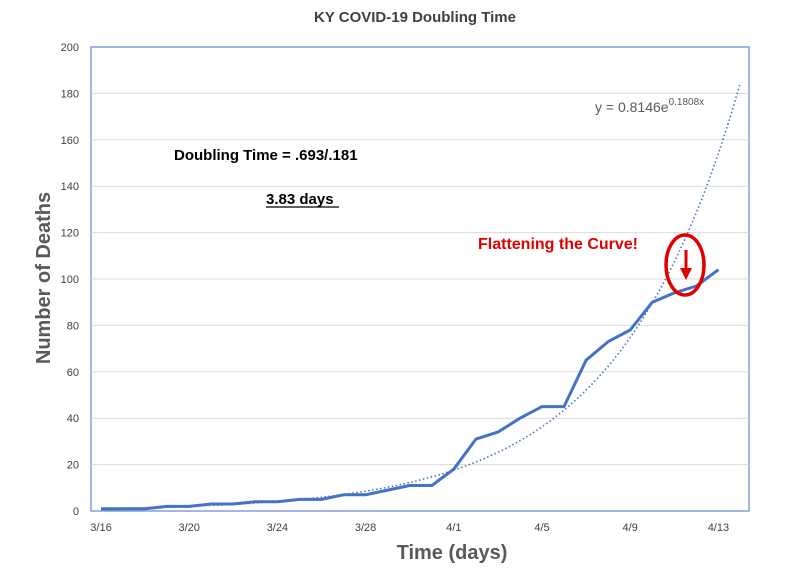 This screenshot has width=809, height=579. I want to click on x-tick-label: 3/16, so click(100, 528).